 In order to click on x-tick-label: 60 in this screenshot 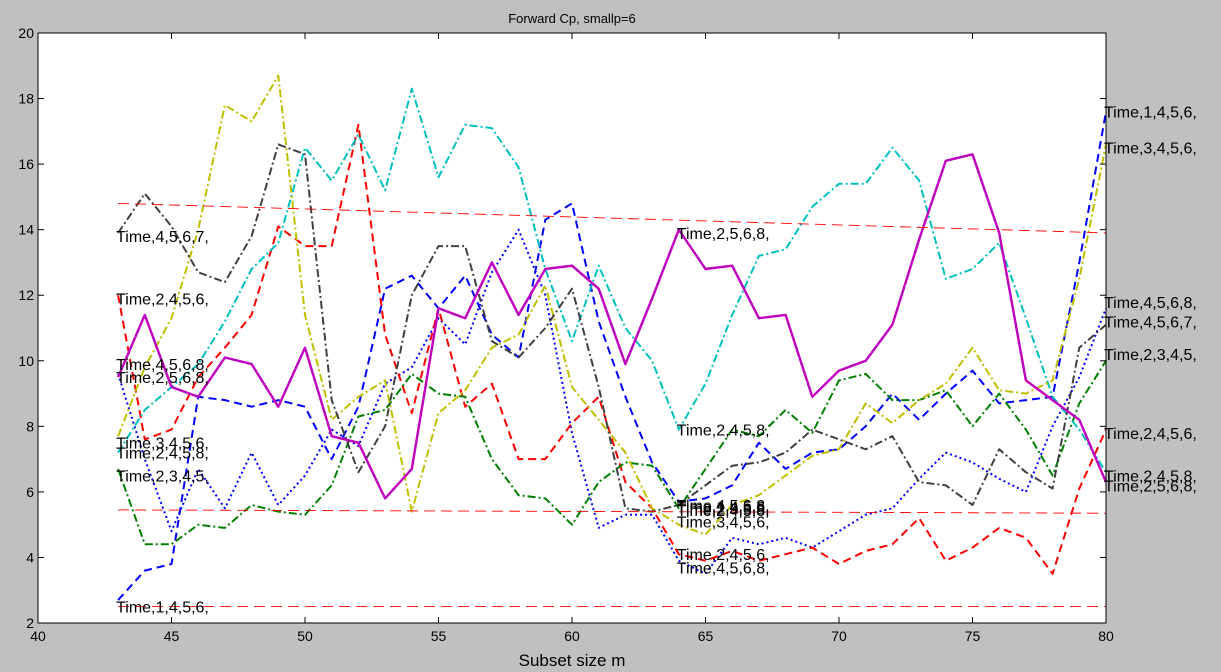, I will do `click(572, 636)`.